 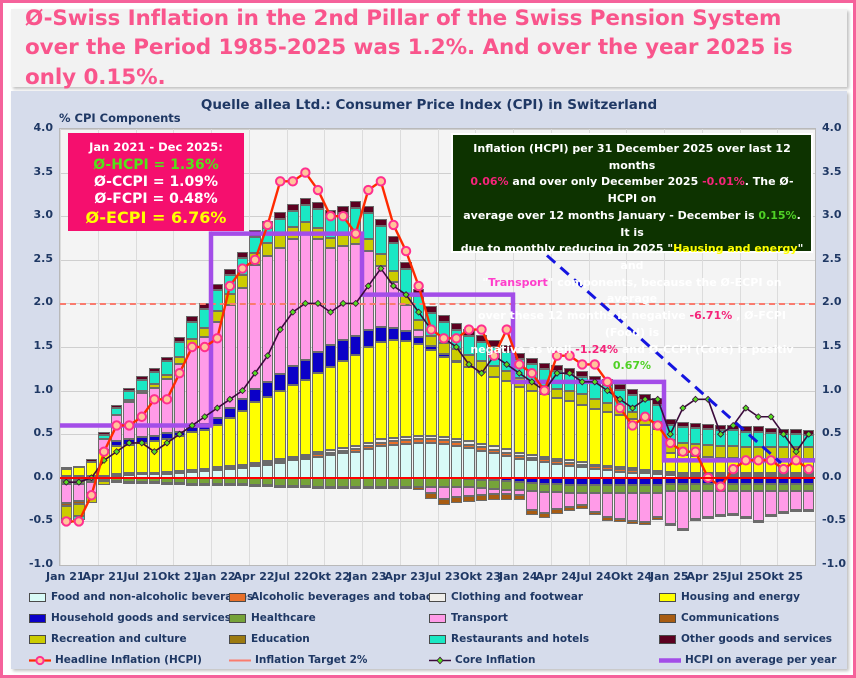 I want to click on legend-item: Housing and energy, so click(x=729, y=597).